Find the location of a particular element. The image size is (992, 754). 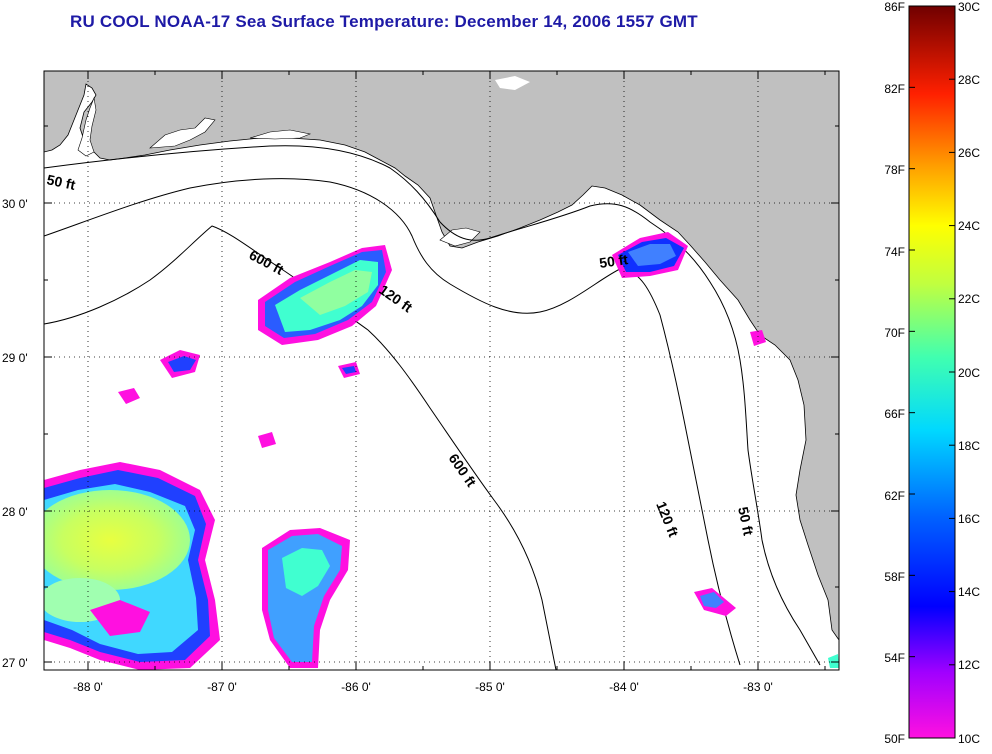

colorbar-f-label: 50F is located at coordinates (894, 739).